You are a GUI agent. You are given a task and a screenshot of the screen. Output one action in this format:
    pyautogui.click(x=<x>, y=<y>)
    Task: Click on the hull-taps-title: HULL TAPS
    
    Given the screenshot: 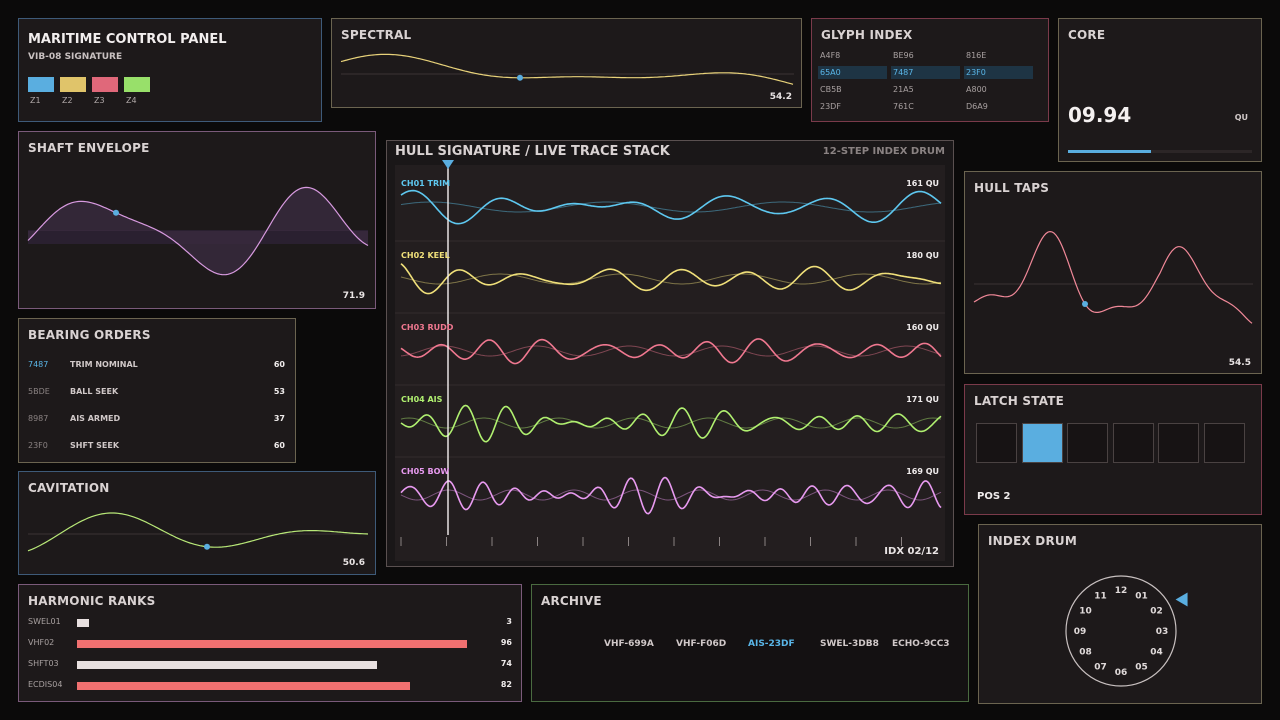 What is the action you would take?
    pyautogui.click(x=1012, y=188)
    